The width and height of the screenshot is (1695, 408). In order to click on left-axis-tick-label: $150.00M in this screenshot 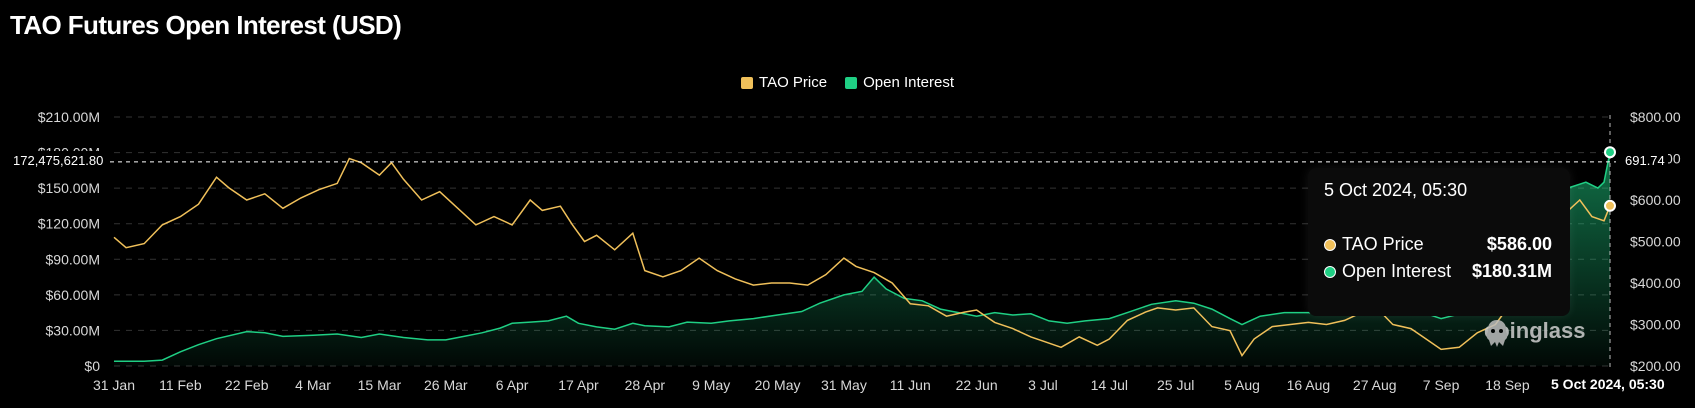, I will do `click(69, 188)`.